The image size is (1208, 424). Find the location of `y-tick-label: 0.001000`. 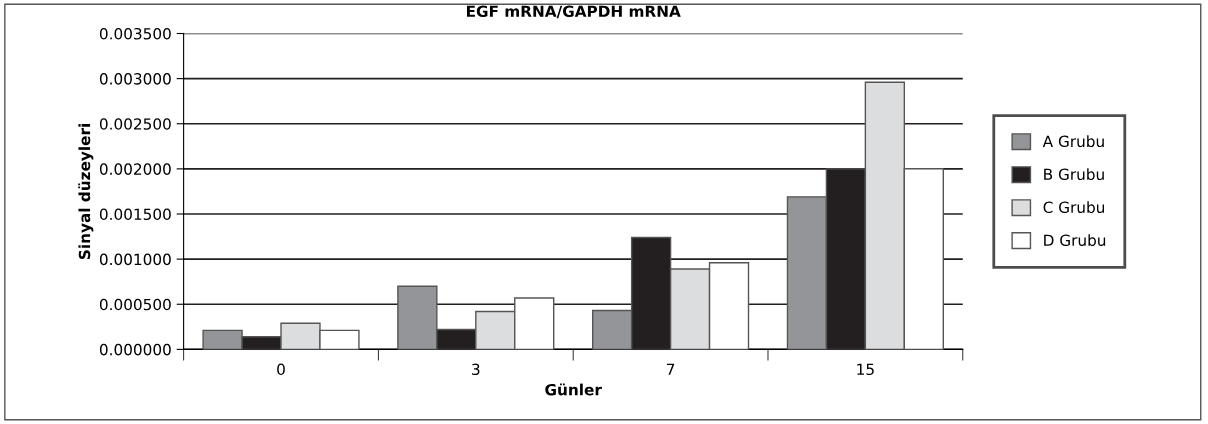

y-tick-label: 0.001000 is located at coordinates (135, 259).